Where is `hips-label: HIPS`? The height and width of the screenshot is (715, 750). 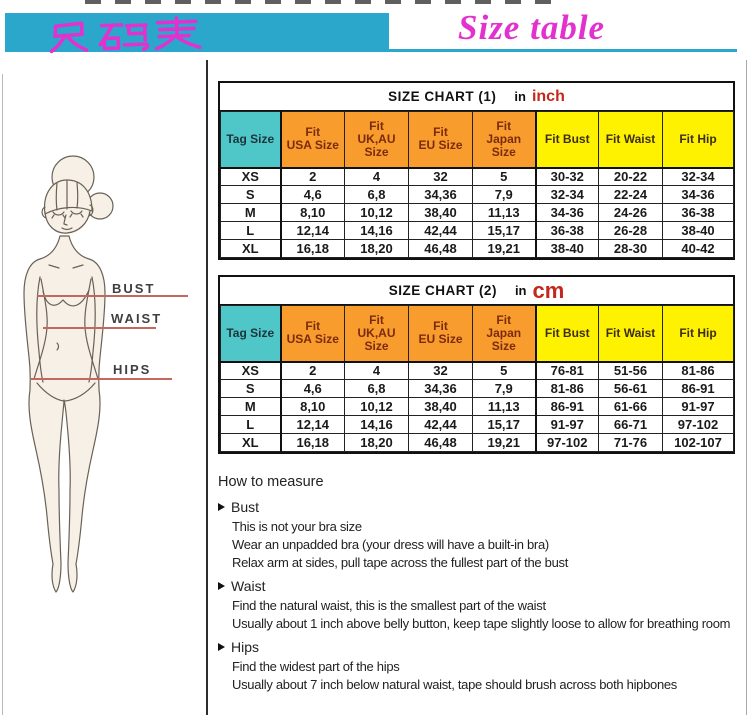 hips-label: HIPS is located at coordinates (132, 369).